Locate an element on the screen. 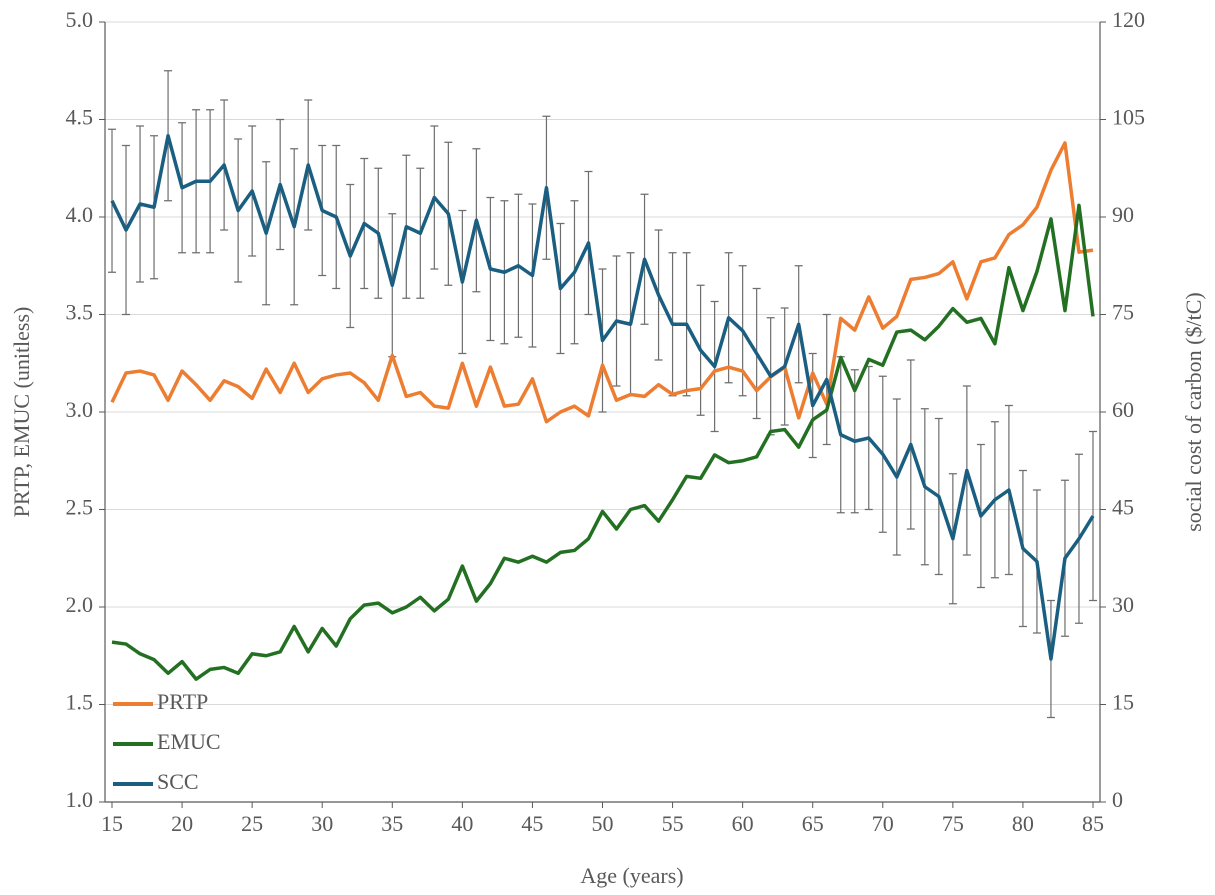 The image size is (1215, 895). y-tick-label: 5.0 is located at coordinates (80, 19).